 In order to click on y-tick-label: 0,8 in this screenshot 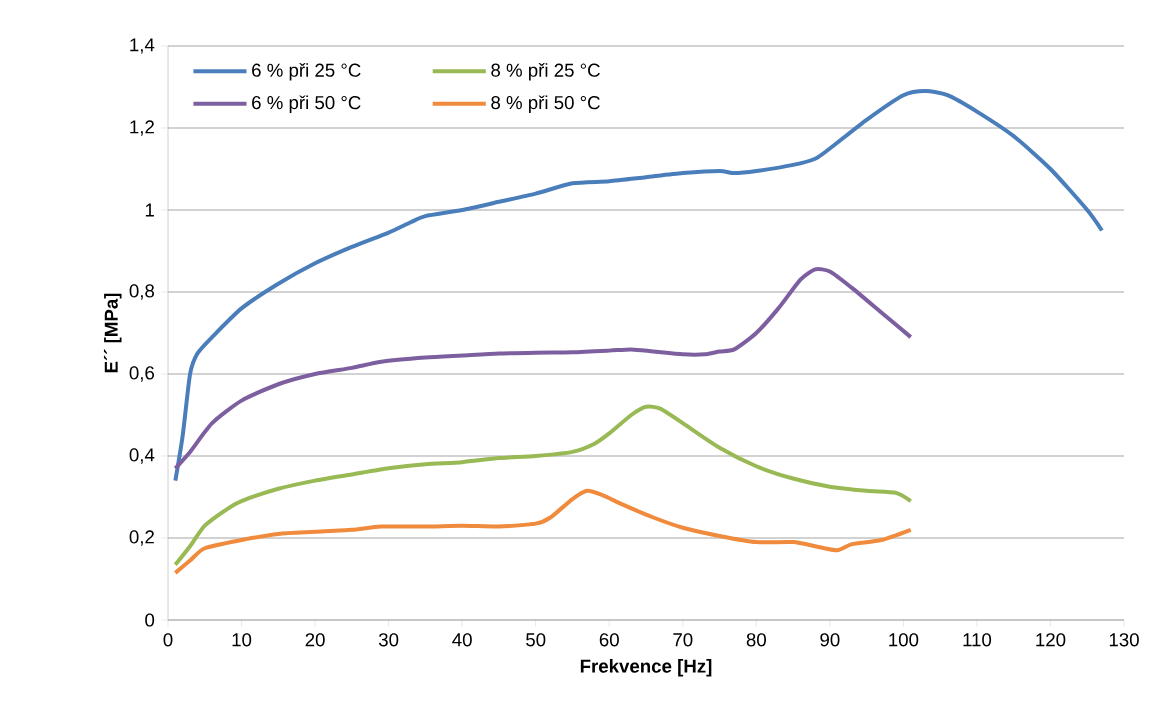, I will do `click(142, 292)`.